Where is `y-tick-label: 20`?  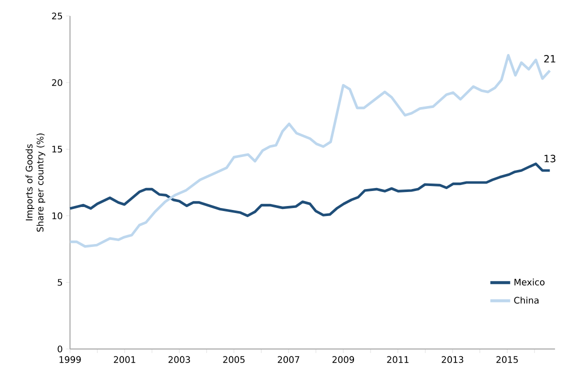
y-tick-label: 20 is located at coordinates (57, 82).